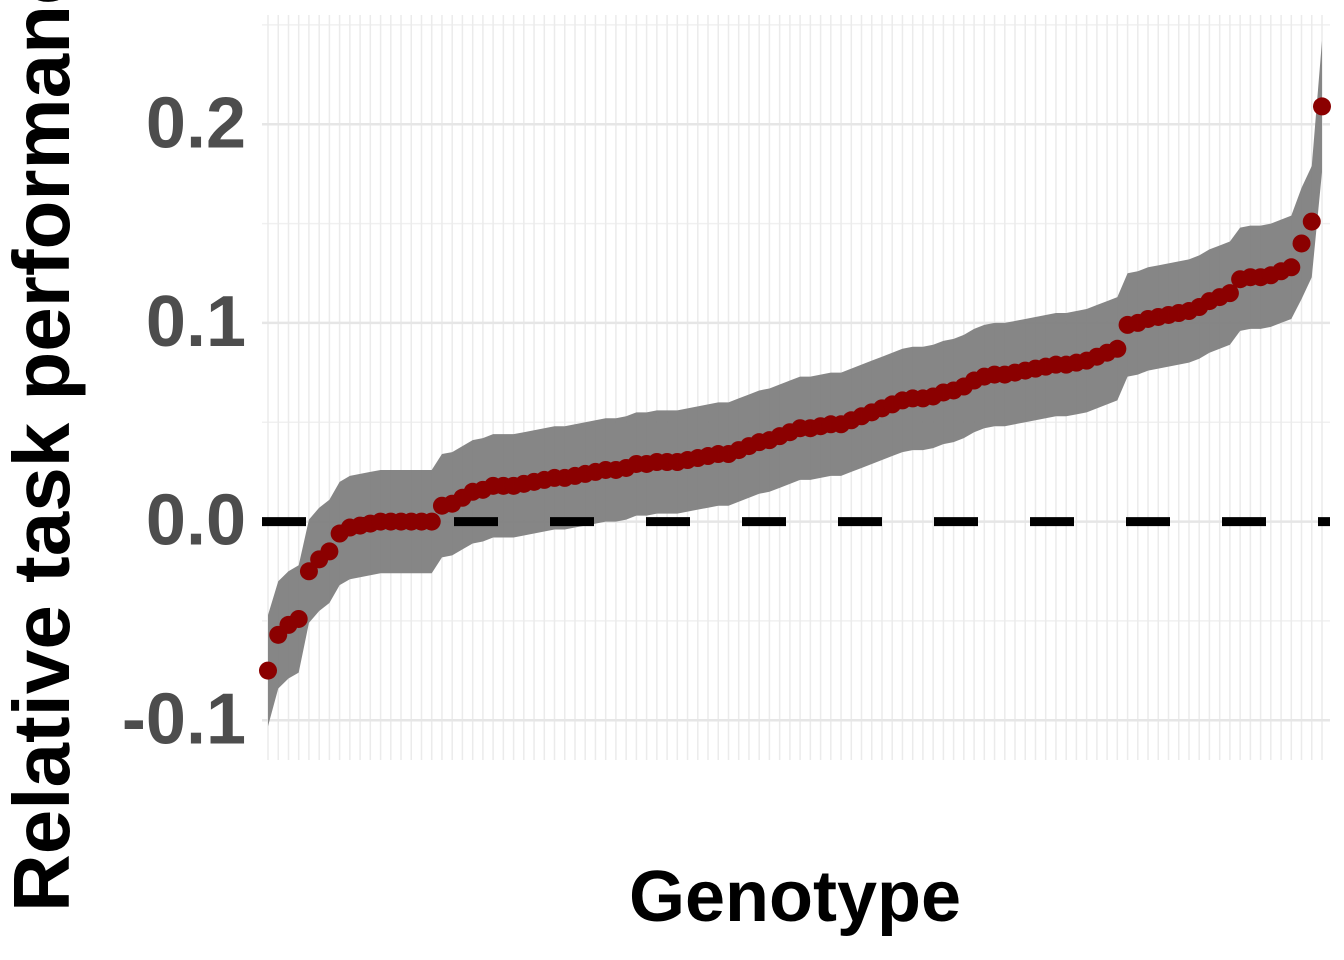 The image size is (1344, 960). I want to click on y-tick-label: 0.1, so click(196, 322).